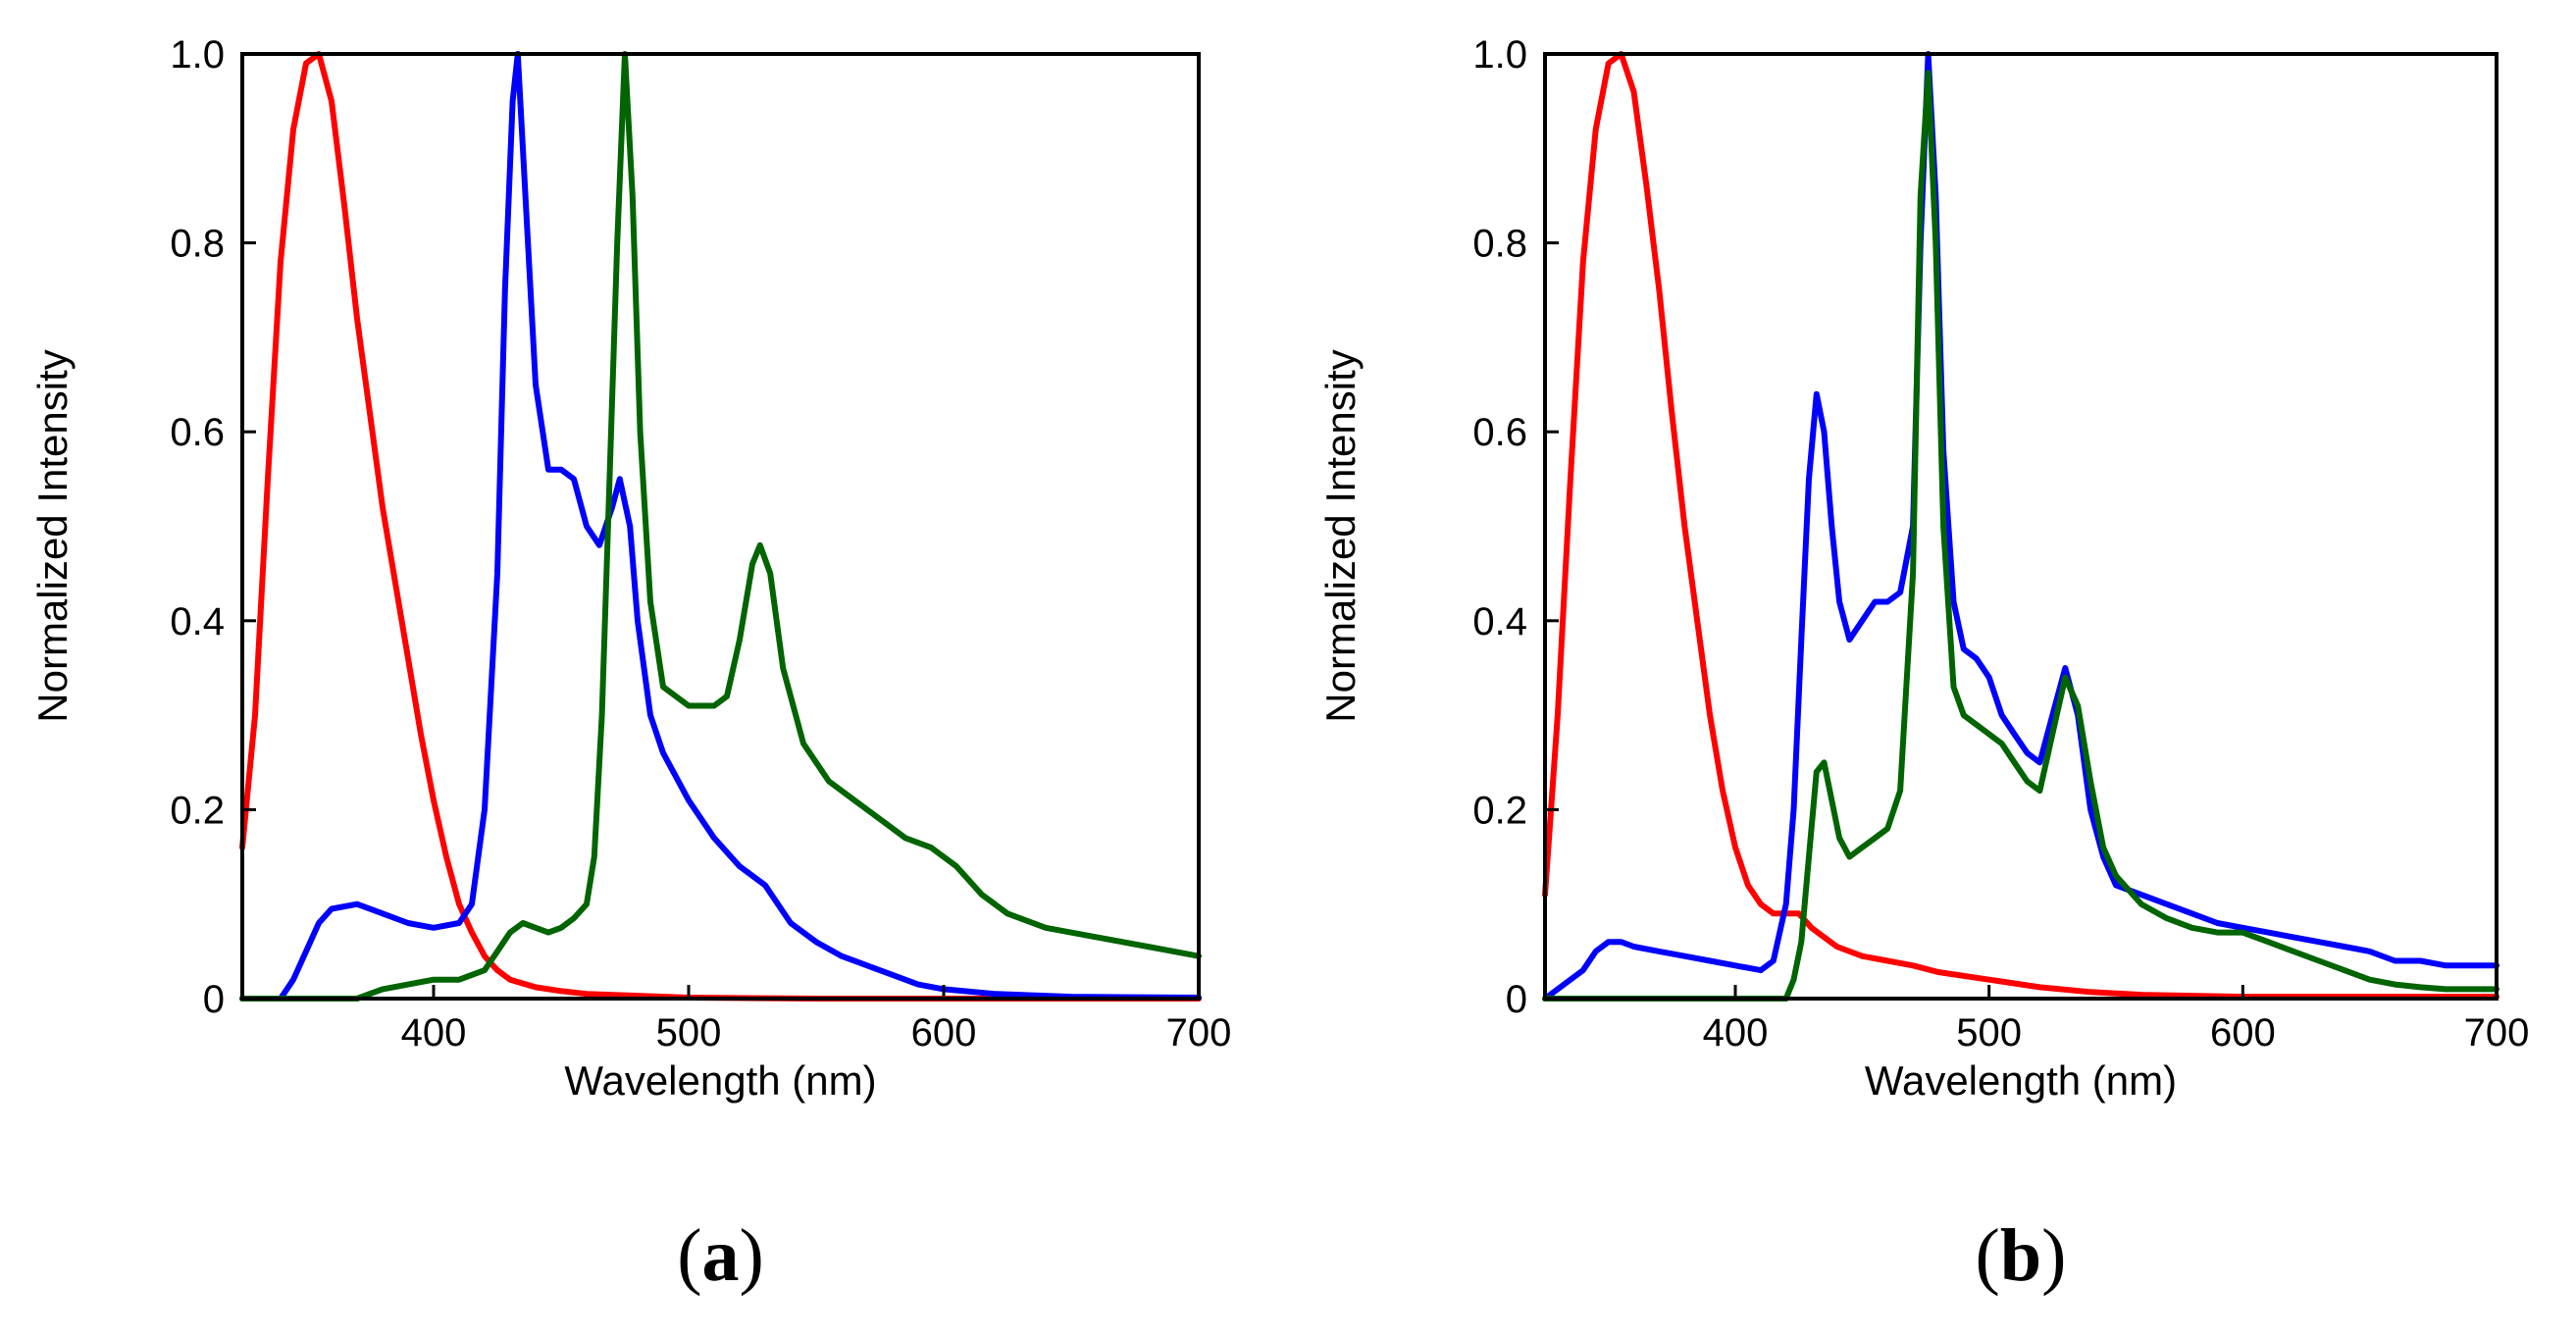 The height and width of the screenshot is (1338, 2576). I want to click on panel-label: (a), so click(720, 1255).